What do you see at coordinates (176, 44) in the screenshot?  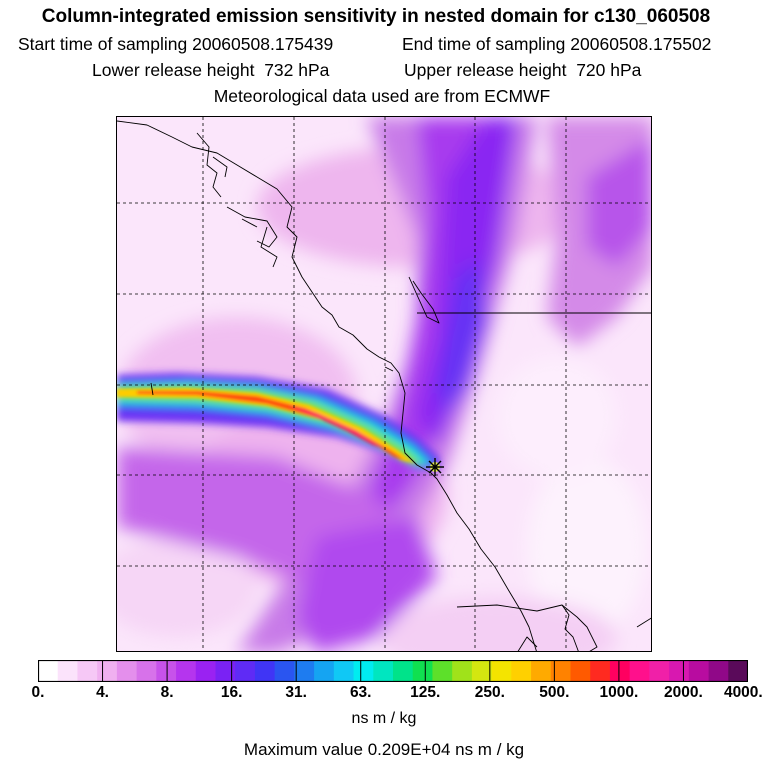 I see `start-time-label: Start time of sampling 20060508.175439` at bounding box center [176, 44].